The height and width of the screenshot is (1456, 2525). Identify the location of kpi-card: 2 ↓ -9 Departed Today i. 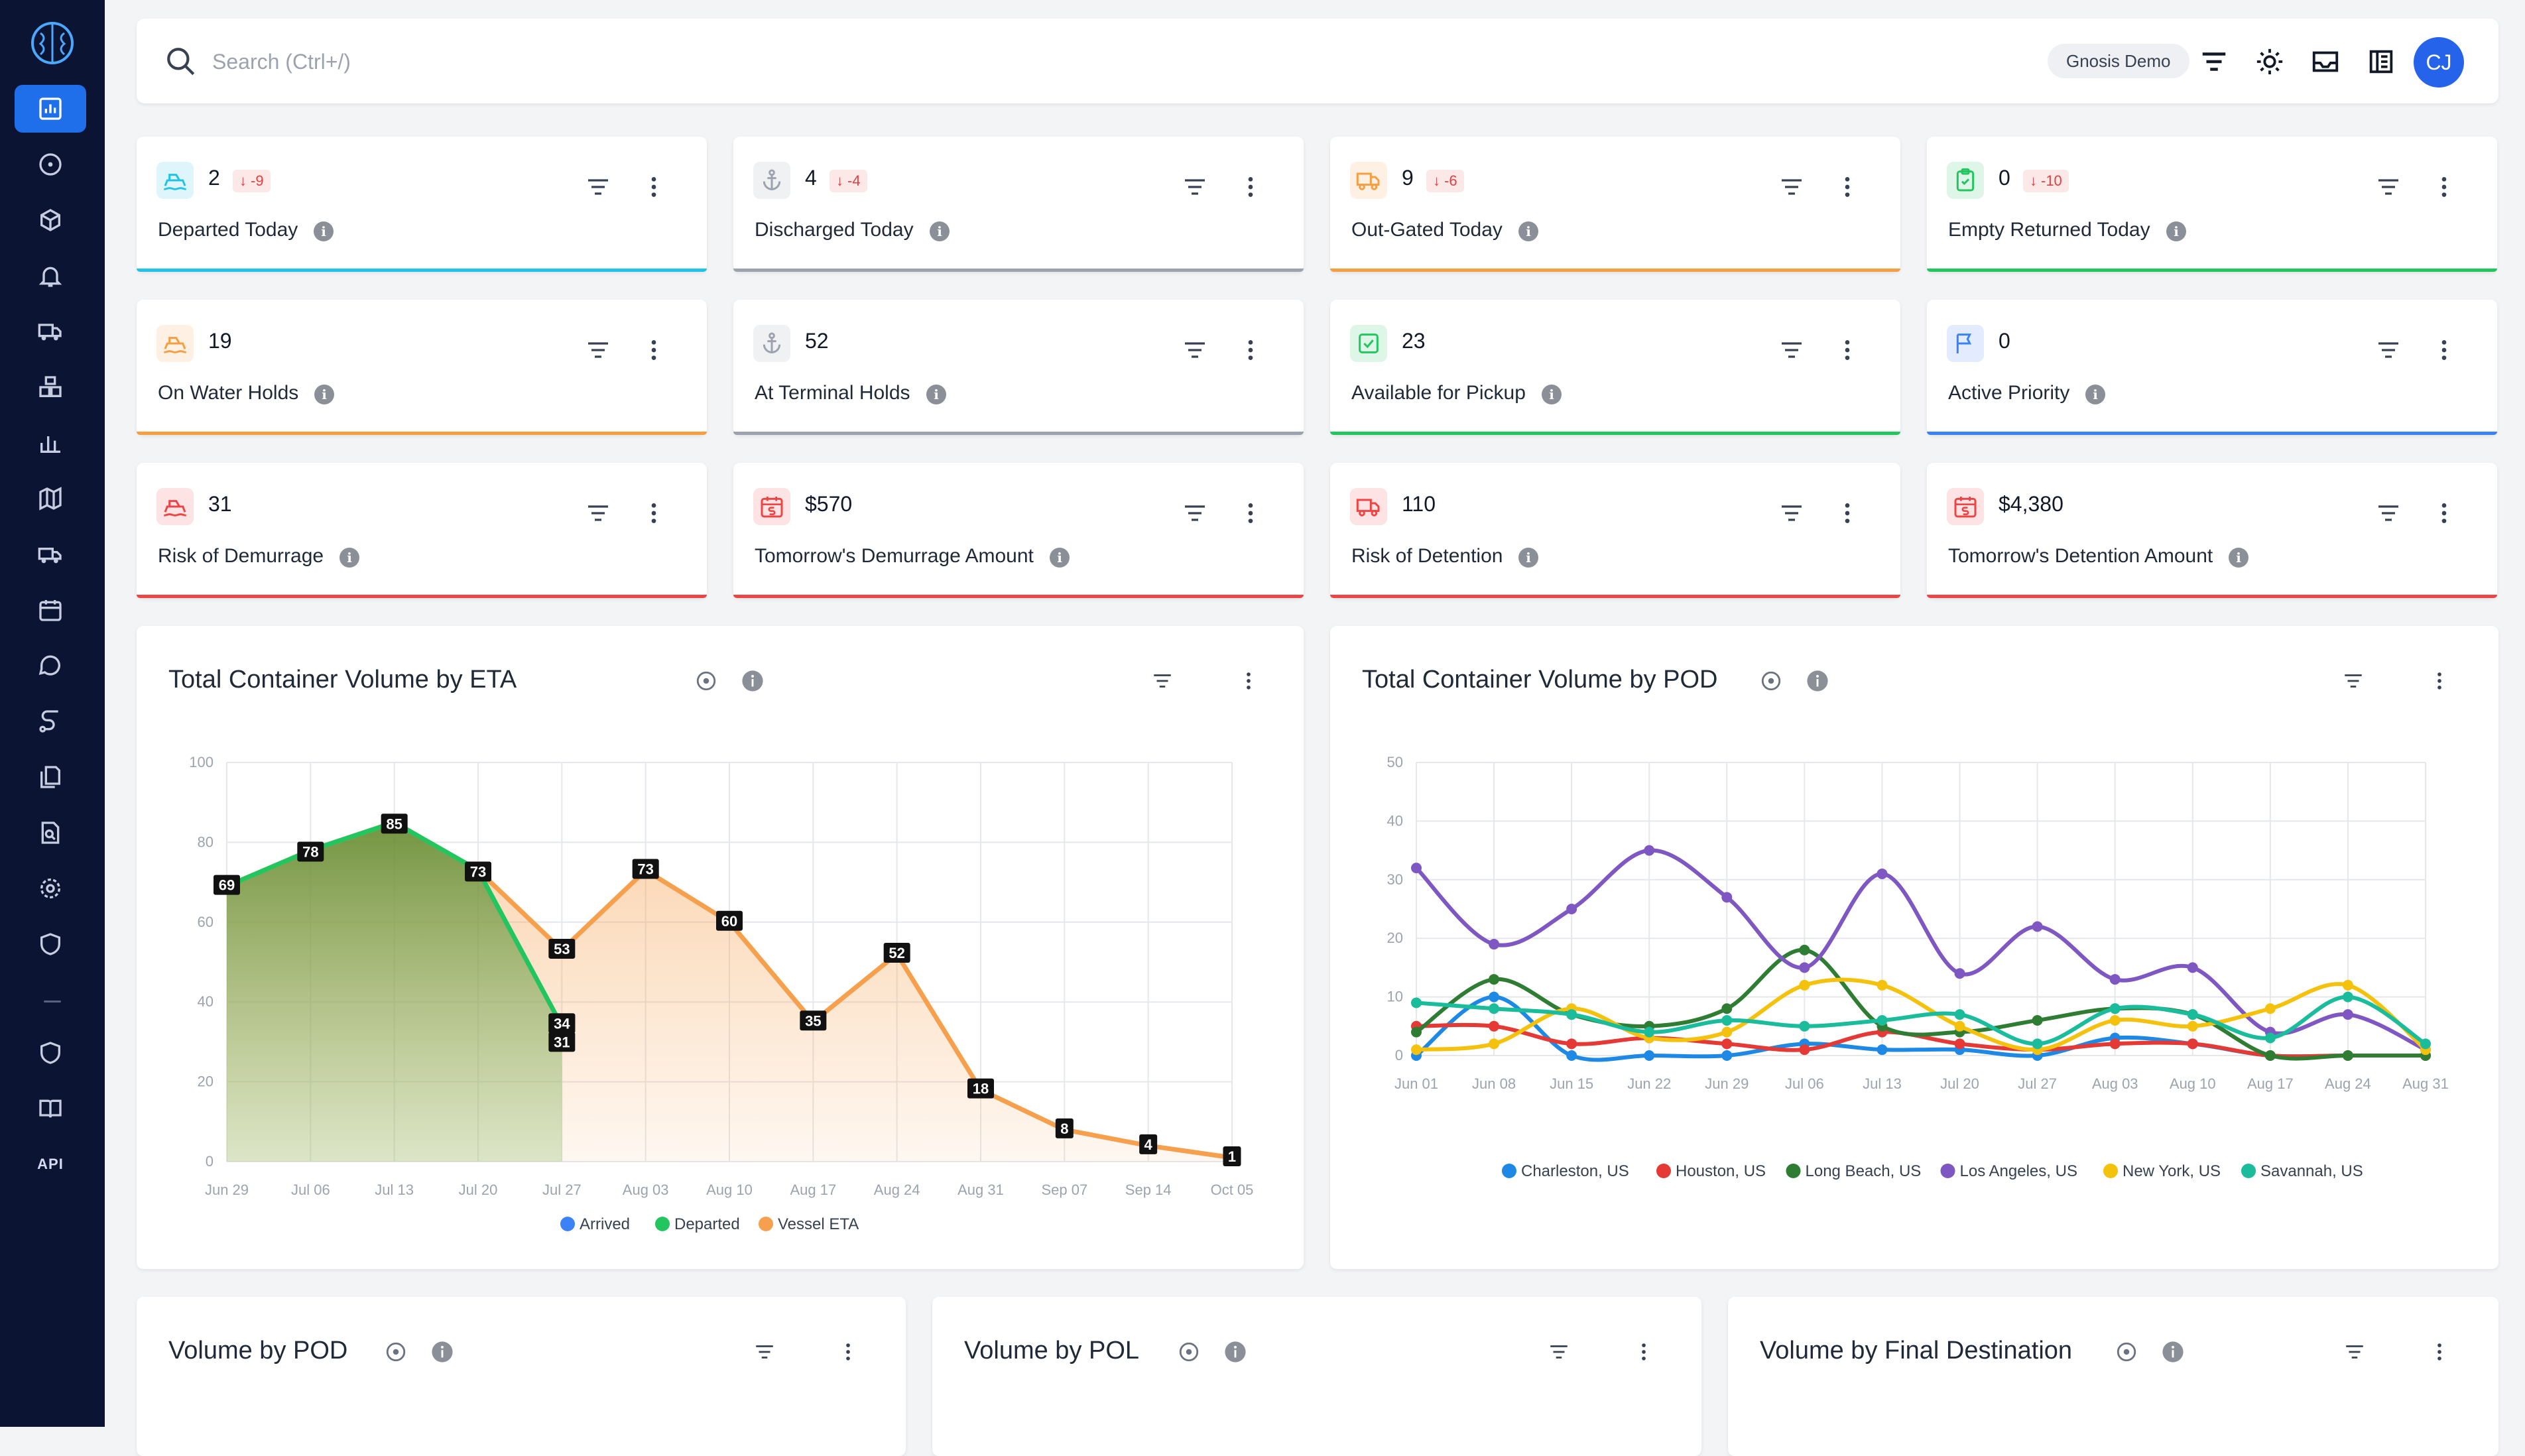
(422, 204).